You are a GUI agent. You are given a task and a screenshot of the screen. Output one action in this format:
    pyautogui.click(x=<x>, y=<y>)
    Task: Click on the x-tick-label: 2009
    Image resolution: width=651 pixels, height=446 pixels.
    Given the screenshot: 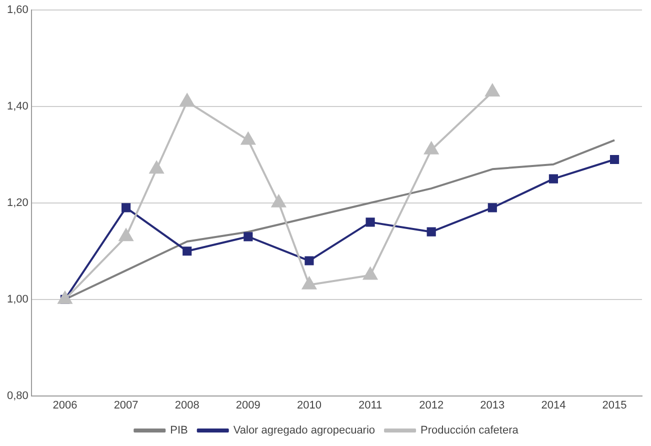 What is the action you would take?
    pyautogui.click(x=248, y=405)
    